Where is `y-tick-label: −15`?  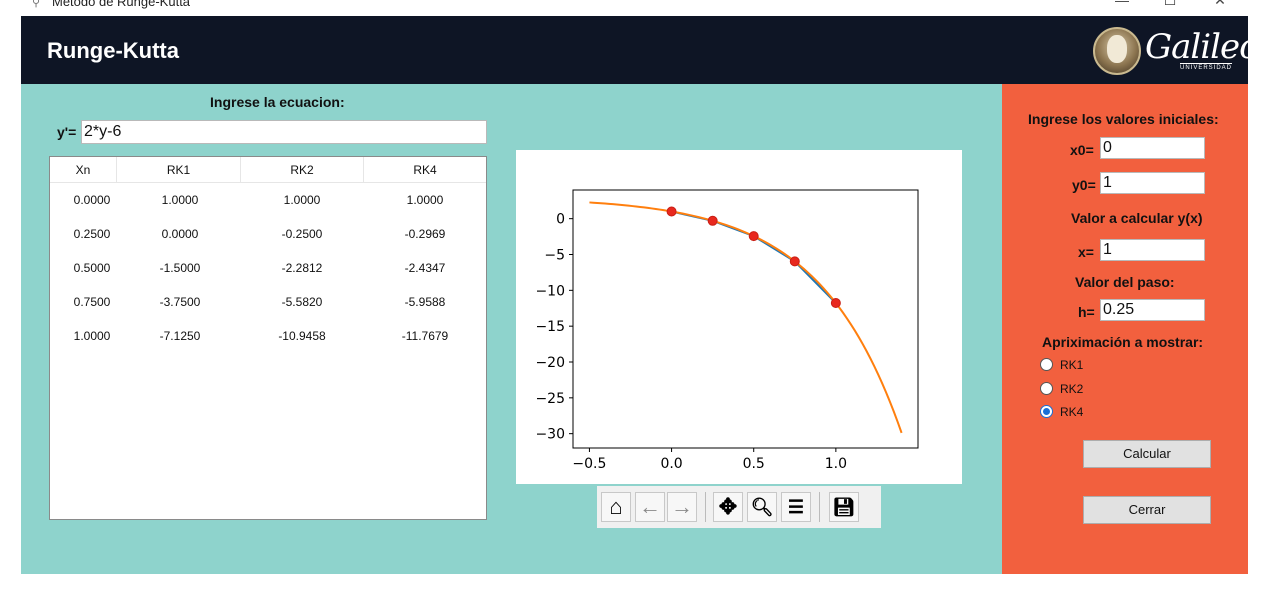 y-tick-label: −15 is located at coordinates (550, 327).